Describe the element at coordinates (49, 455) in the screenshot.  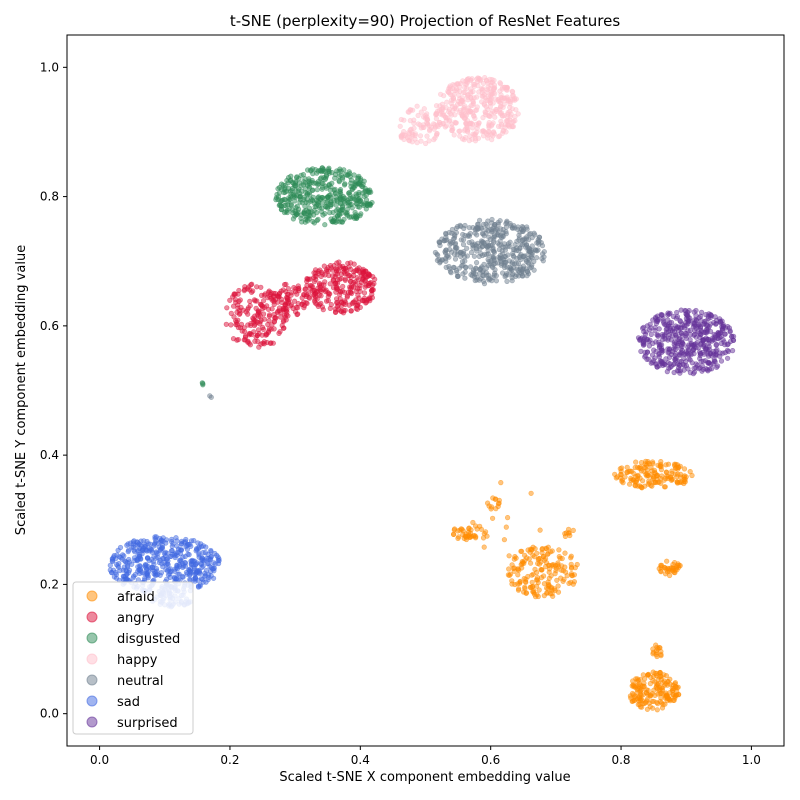
I see `y-tick-label: 0.4` at that location.